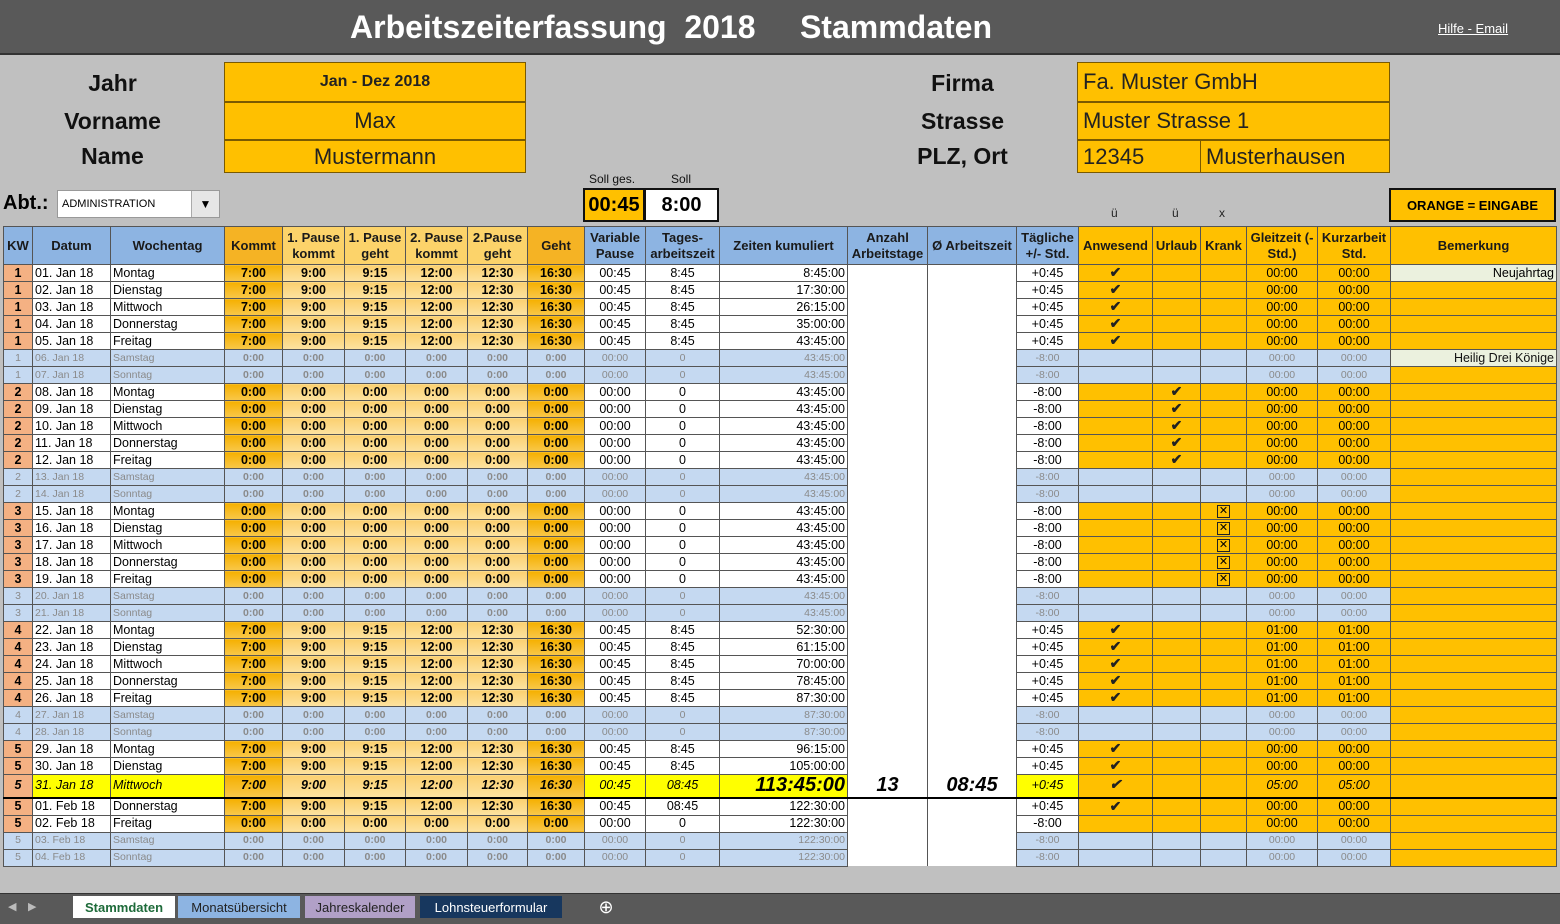 This screenshot has height=924, width=1560. I want to click on cell-anwesend: ✔, so click(1115, 664).